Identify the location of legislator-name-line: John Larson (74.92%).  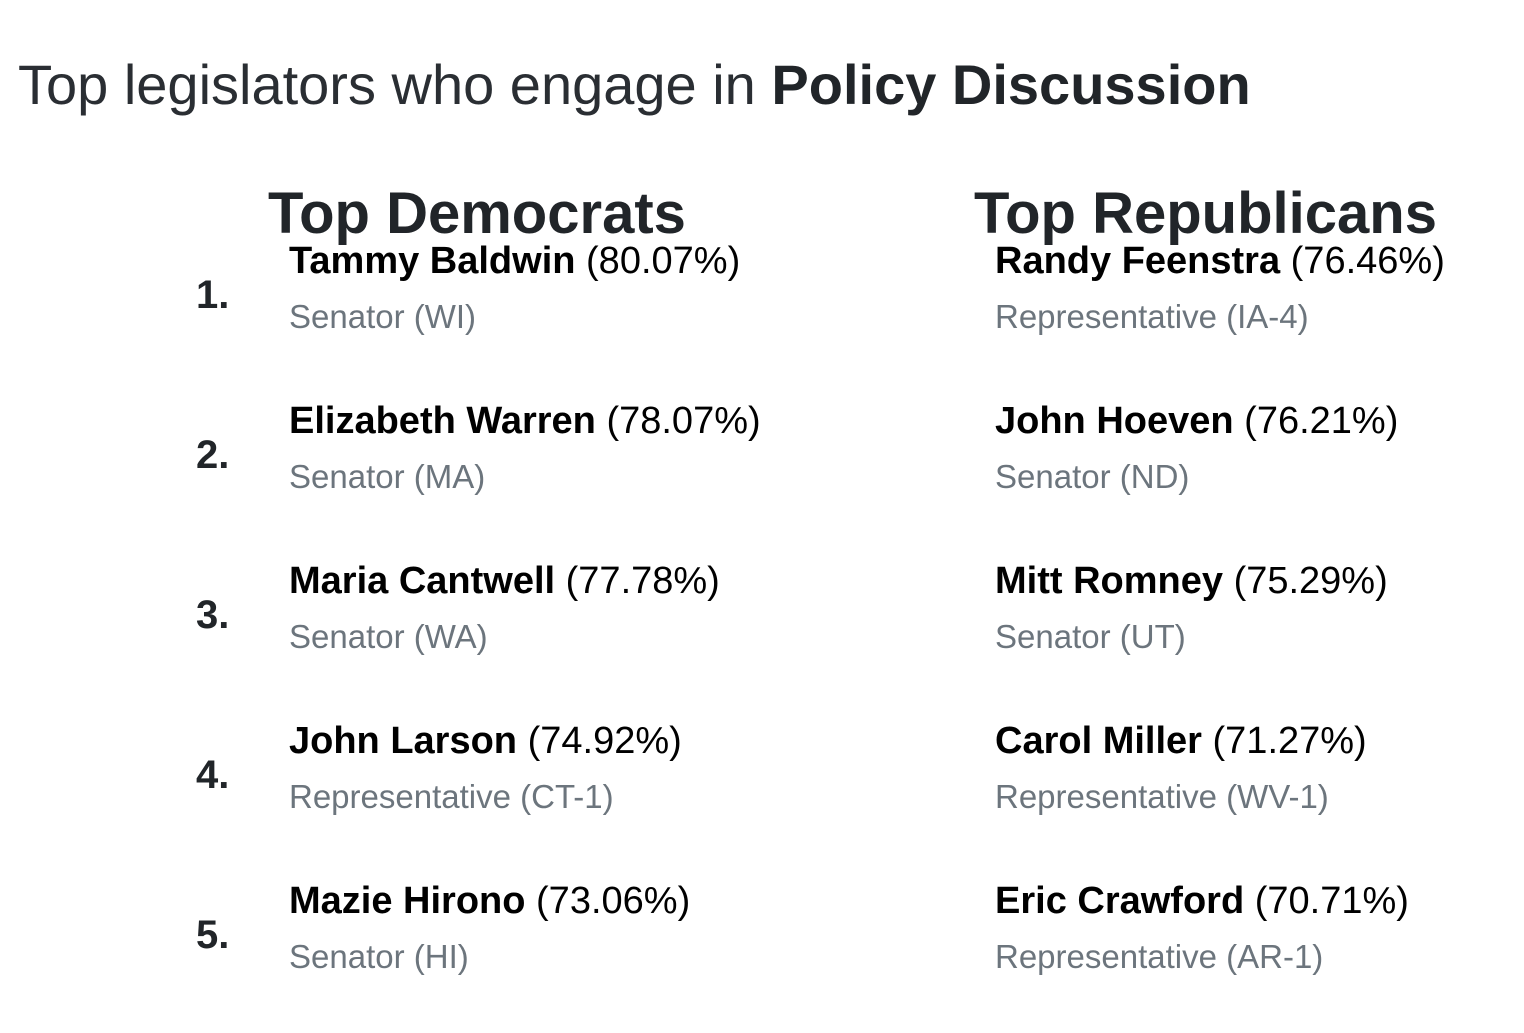
(485, 741).